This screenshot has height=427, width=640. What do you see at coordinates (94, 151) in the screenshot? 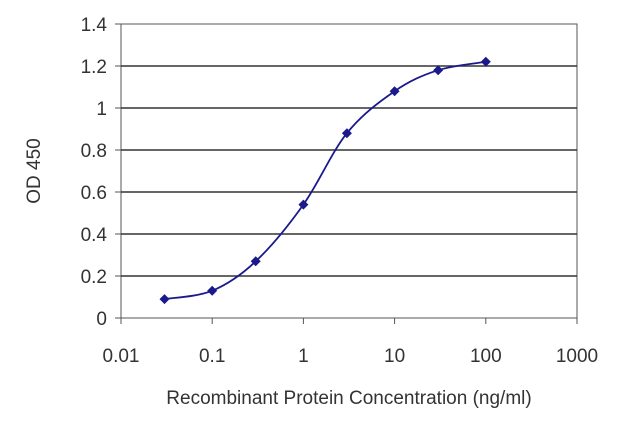
I see `y-tick-label-4: 0.8` at bounding box center [94, 151].